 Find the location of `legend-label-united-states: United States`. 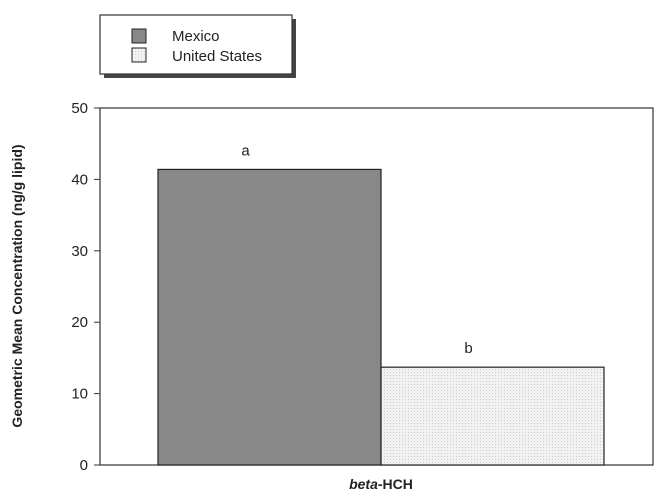

legend-label-united-states: United States is located at coordinates (217, 56).